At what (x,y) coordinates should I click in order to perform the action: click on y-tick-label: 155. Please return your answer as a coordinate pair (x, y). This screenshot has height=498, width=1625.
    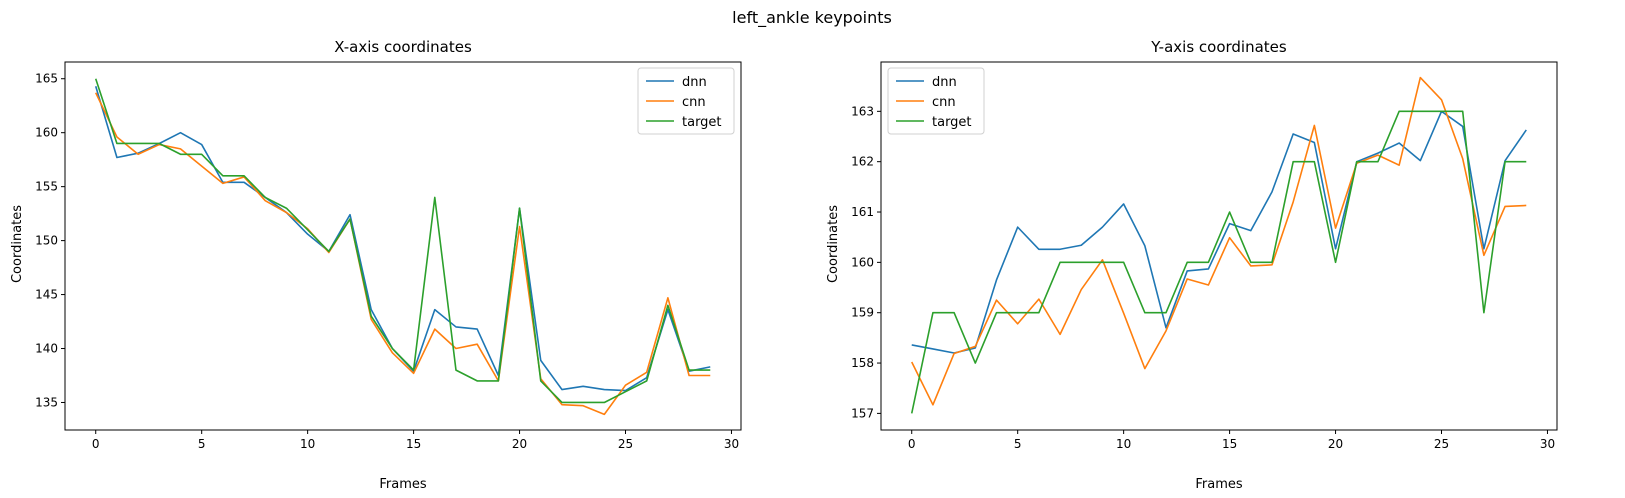
    Looking at the image, I should click on (46, 187).